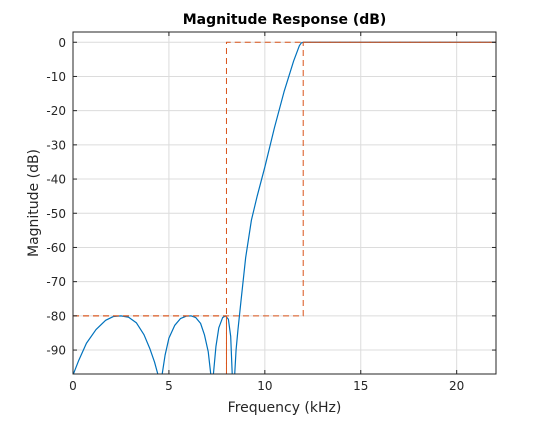  Describe the element at coordinates (56, 111) in the screenshot. I see `y-tick-label: -20` at that location.